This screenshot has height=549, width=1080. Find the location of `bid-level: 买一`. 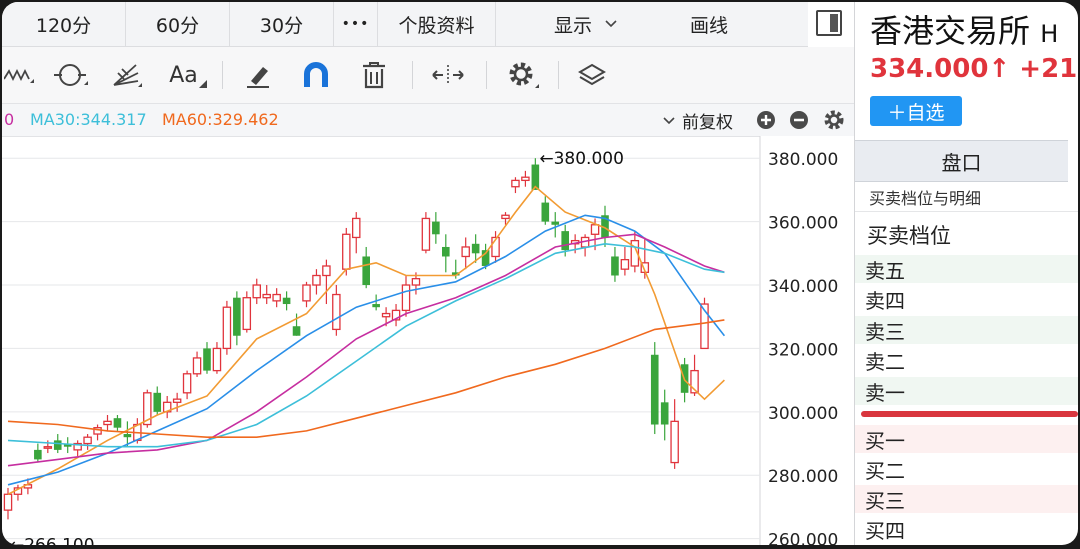

bid-level: 买一 is located at coordinates (966, 439).